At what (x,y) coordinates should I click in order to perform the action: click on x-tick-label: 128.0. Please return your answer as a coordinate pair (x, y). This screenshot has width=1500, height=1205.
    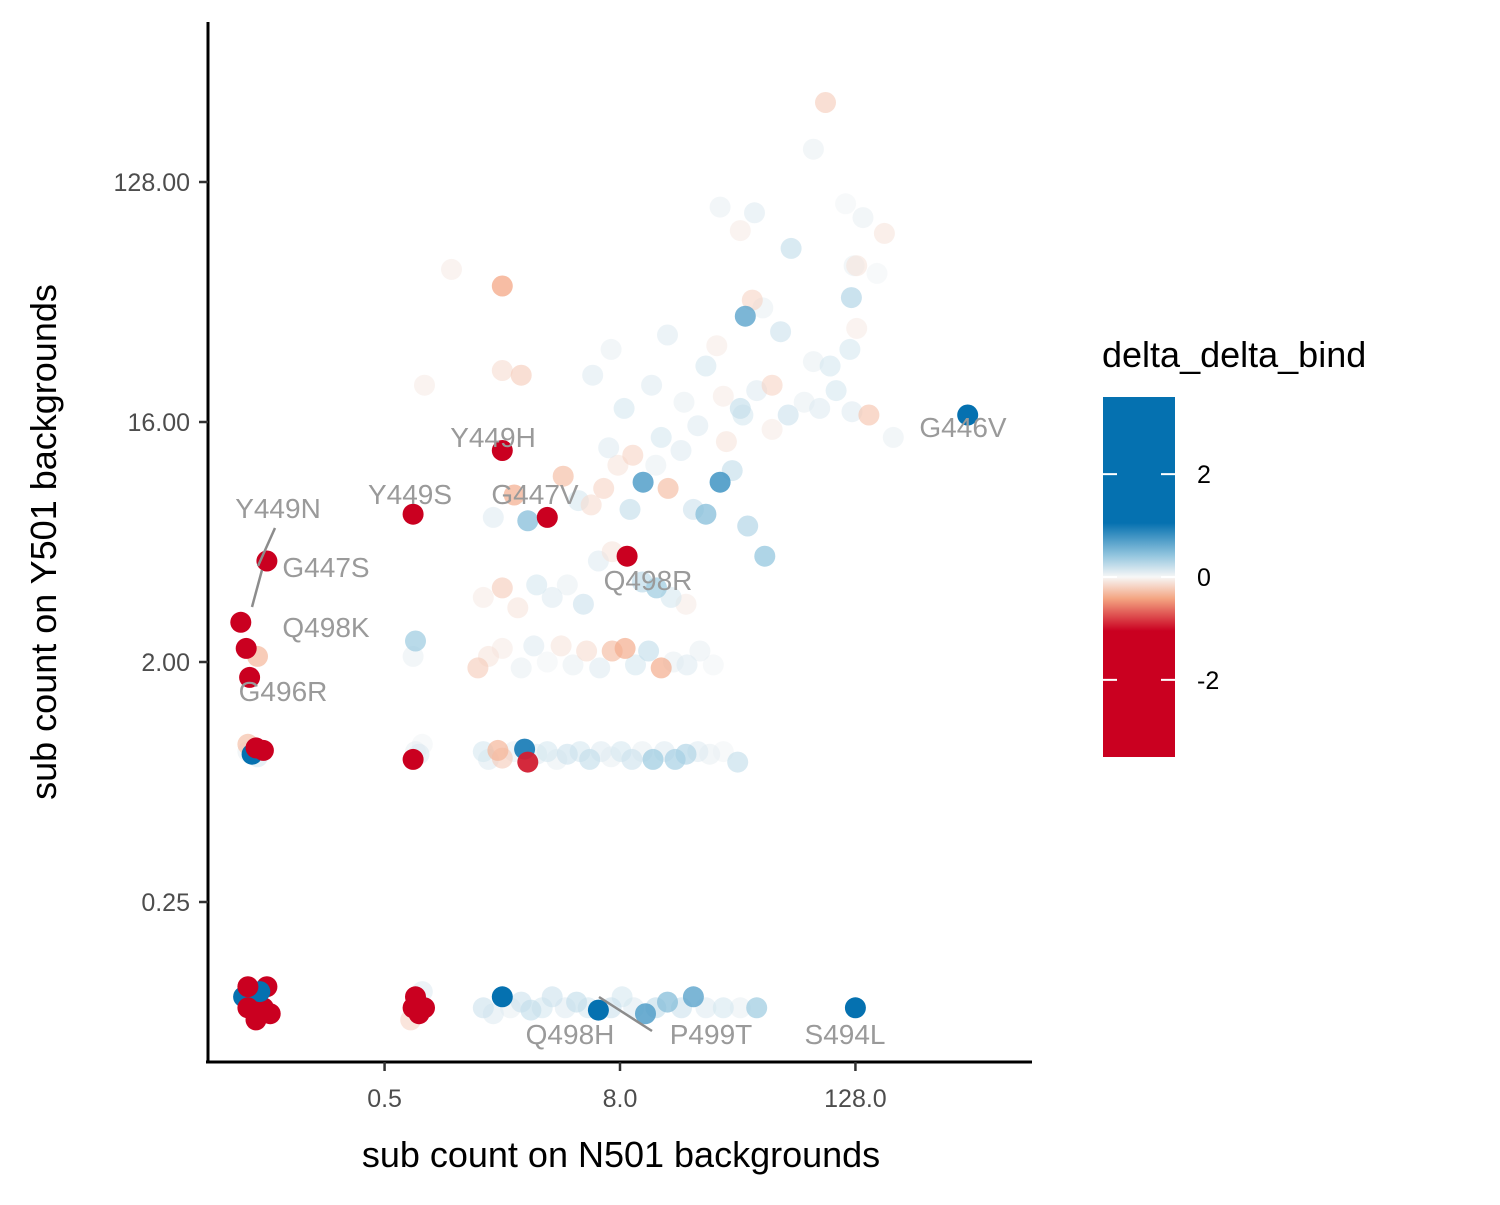
    Looking at the image, I should click on (855, 1099).